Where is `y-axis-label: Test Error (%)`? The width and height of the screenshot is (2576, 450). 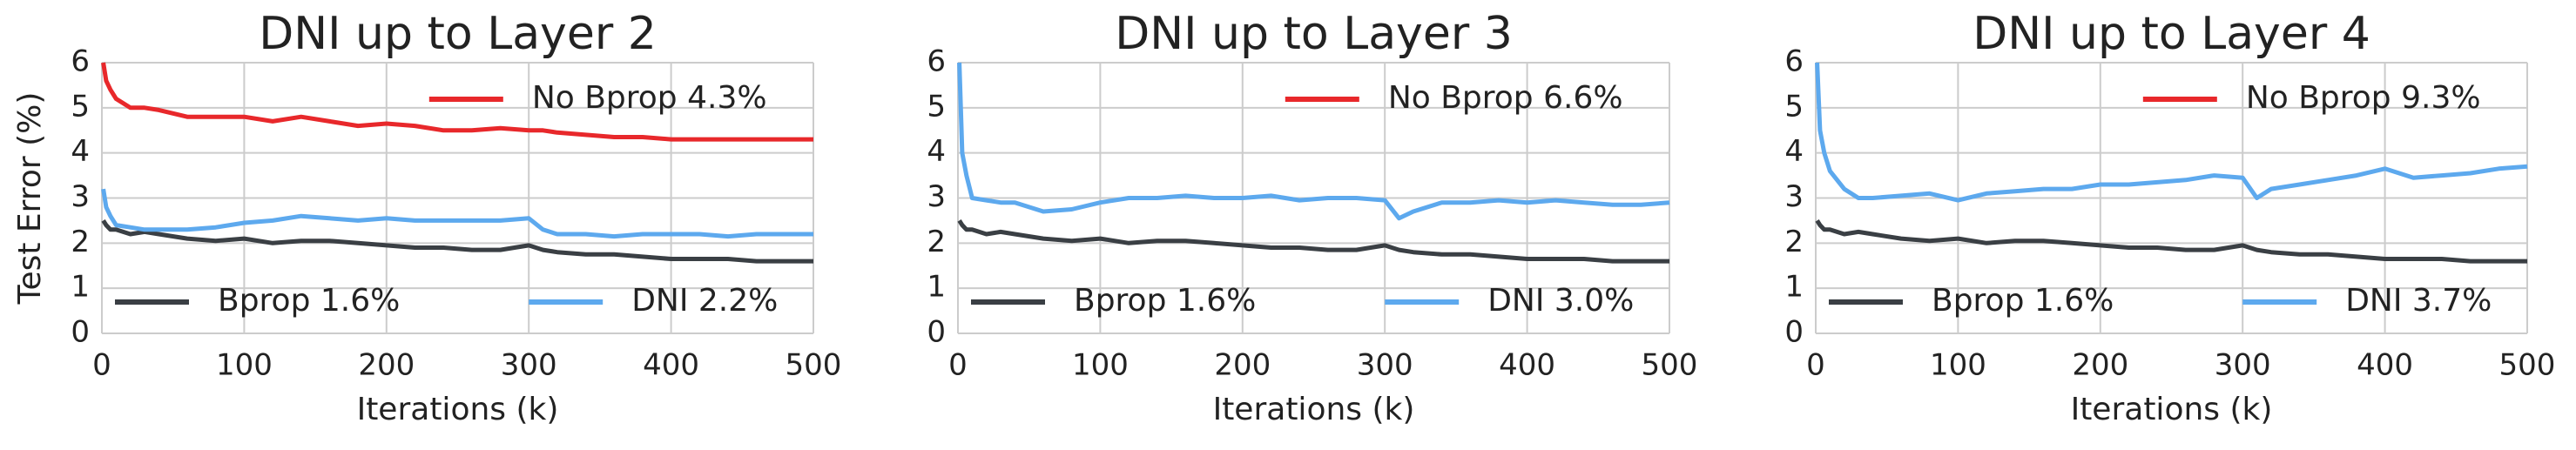 y-axis-label: Test Error (%) is located at coordinates (30, 199).